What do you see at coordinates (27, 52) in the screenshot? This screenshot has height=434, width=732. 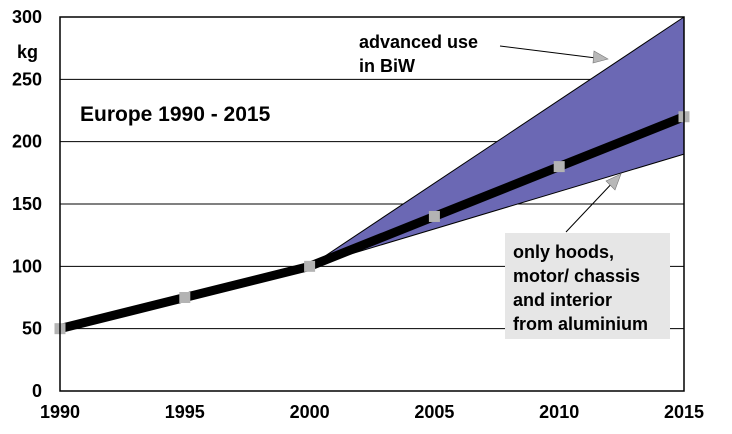 I see `y-axis-label: kg` at bounding box center [27, 52].